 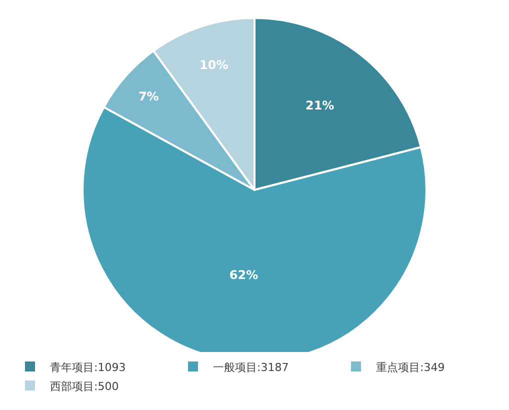 I want to click on data-label: 7%, so click(x=148, y=97).